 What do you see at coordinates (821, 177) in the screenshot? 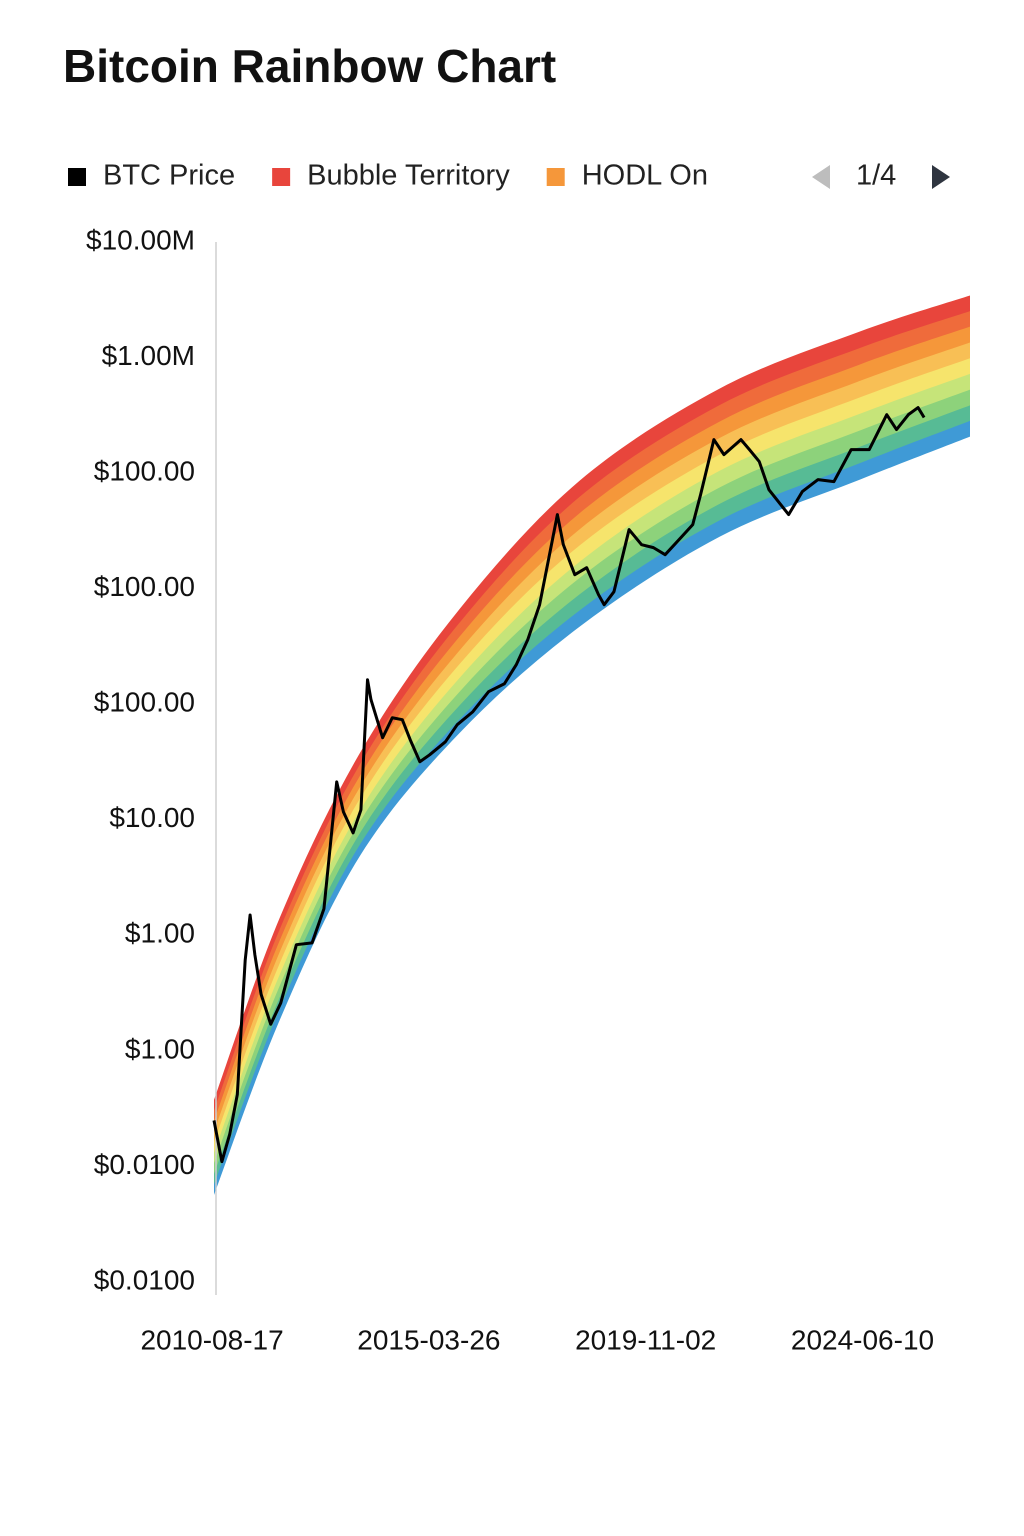
I see `legend-prev` at bounding box center [821, 177].